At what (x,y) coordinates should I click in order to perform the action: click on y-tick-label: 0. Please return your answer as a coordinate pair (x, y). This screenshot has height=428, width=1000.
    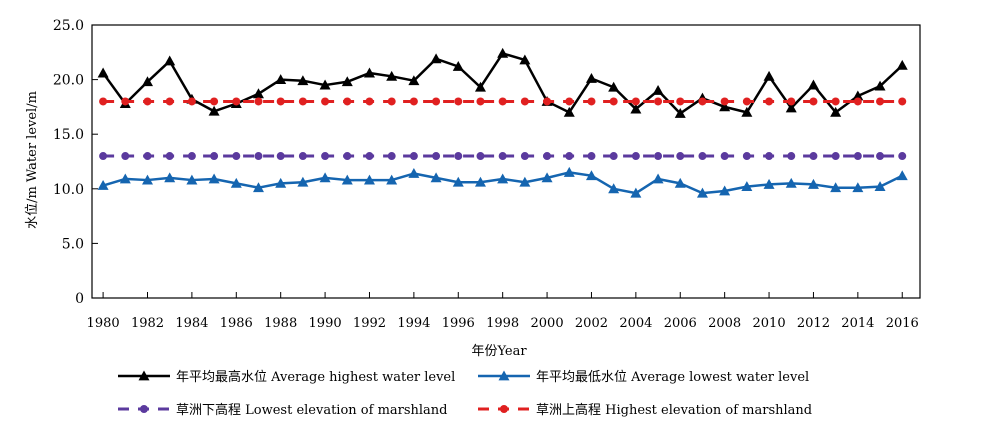
    Looking at the image, I should click on (79, 299).